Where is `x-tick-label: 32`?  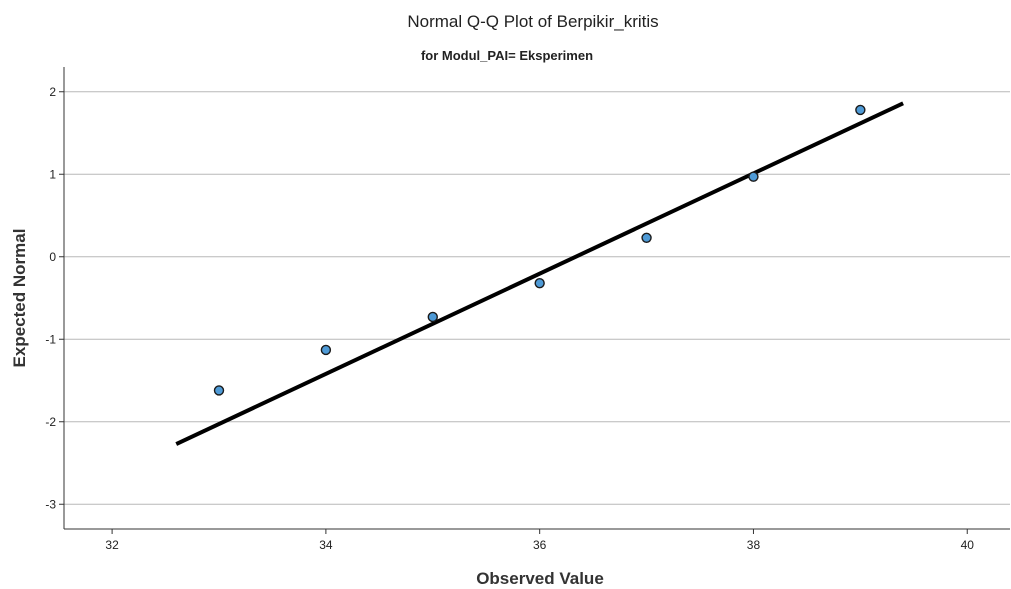 x-tick-label: 32 is located at coordinates (112, 545).